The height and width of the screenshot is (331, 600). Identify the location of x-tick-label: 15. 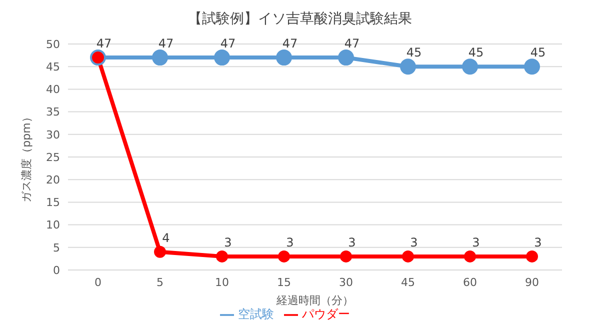
(284, 282).